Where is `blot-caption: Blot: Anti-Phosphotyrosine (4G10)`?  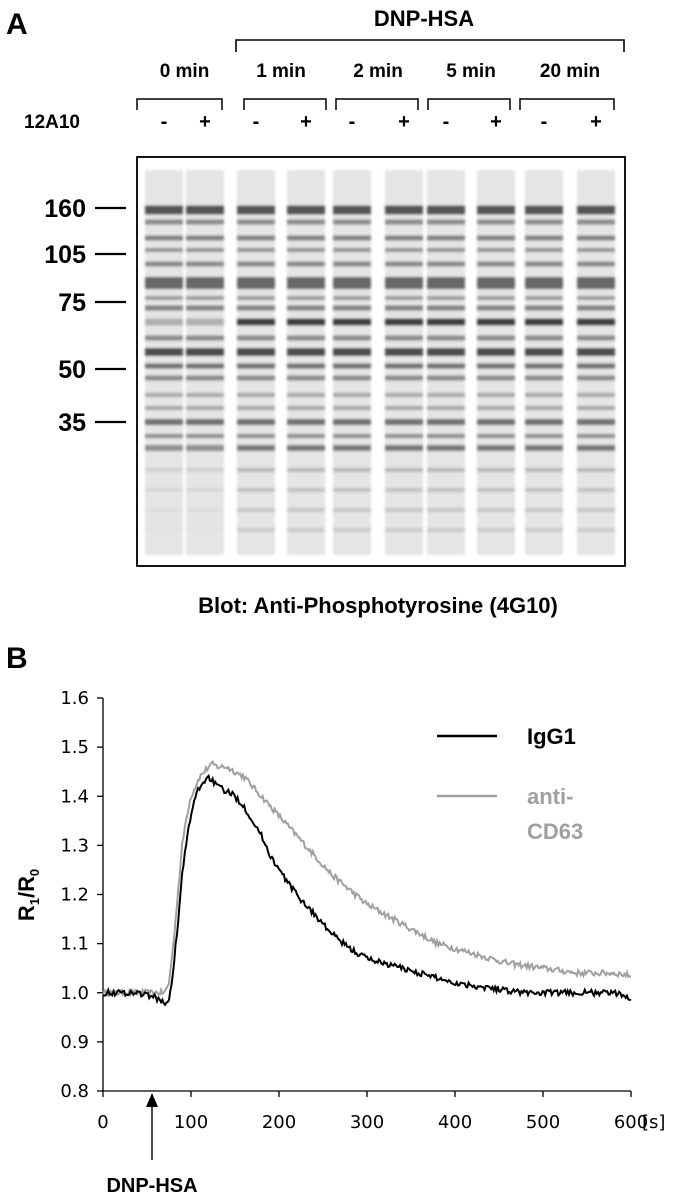
blot-caption: Blot: Anti-Phosphotyrosine (4G10) is located at coordinates (378, 605).